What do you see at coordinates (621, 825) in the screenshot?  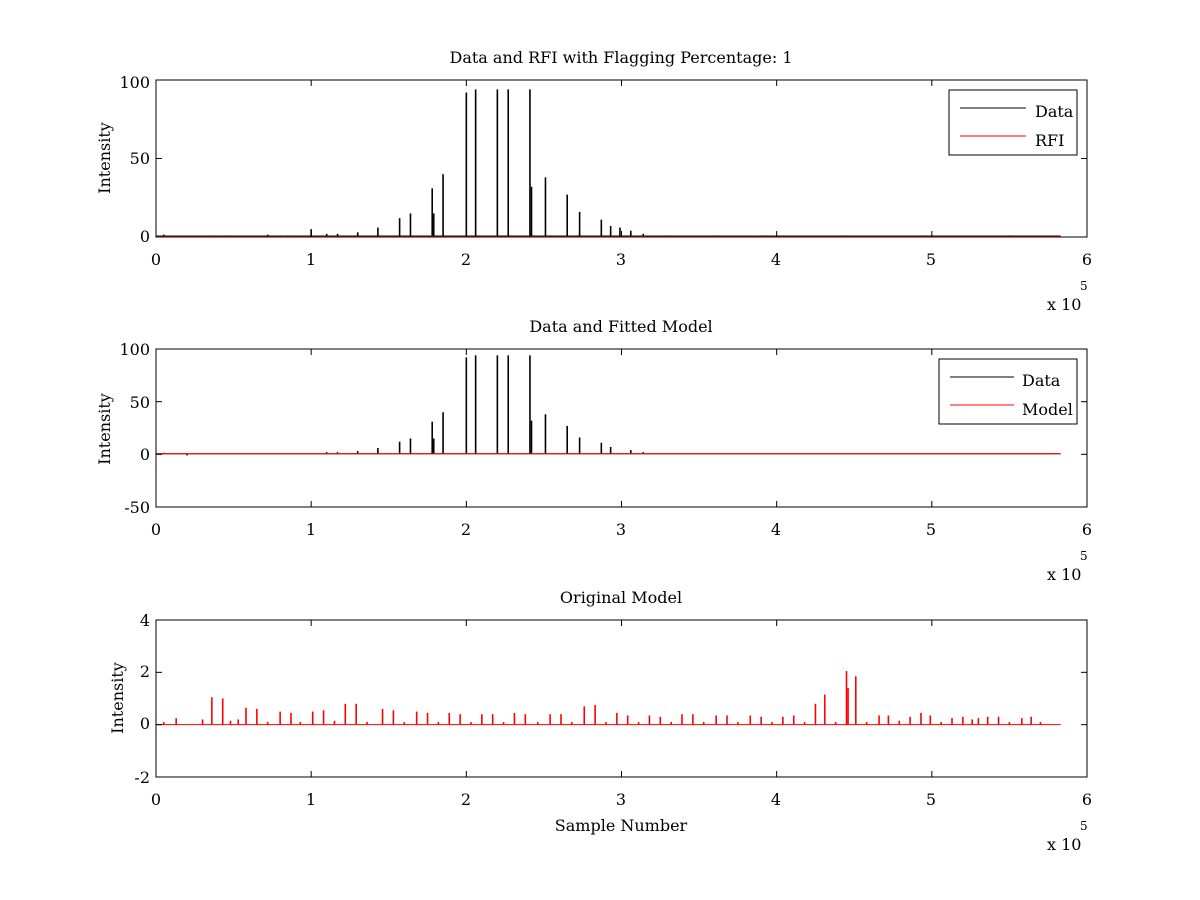 I see `x-axis-label: Sample Number` at bounding box center [621, 825].